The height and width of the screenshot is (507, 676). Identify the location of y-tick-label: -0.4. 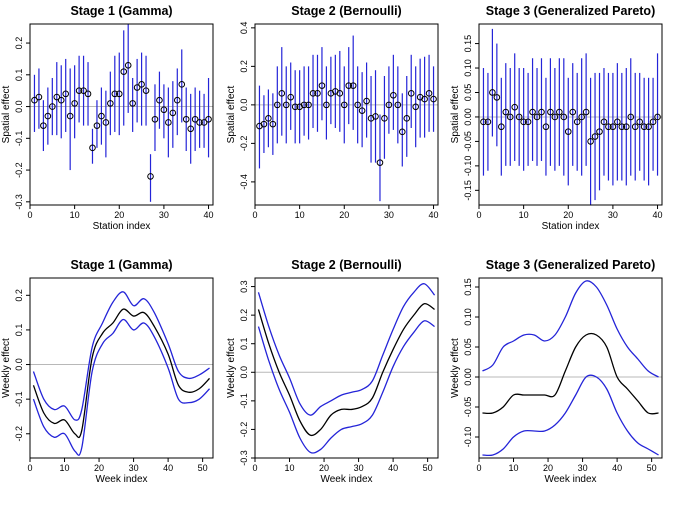
(244, 182).